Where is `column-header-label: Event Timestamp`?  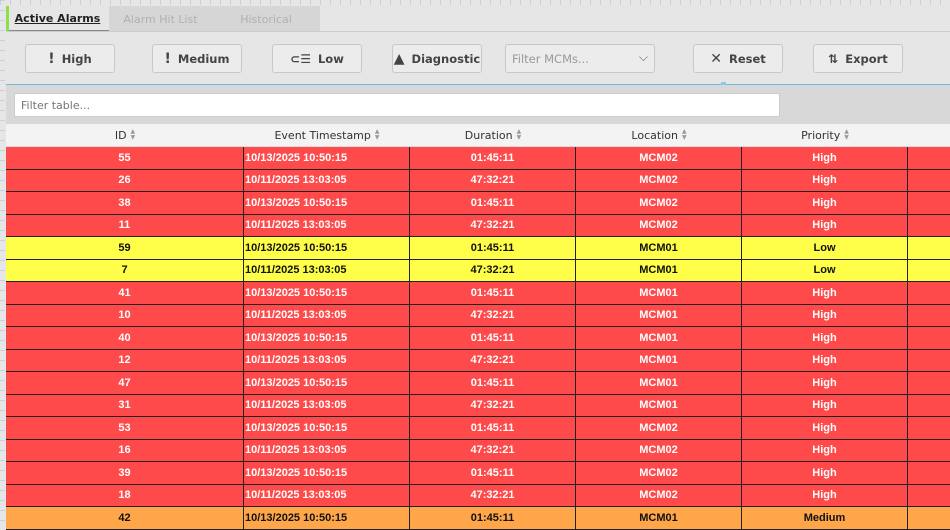 column-header-label: Event Timestamp is located at coordinates (322, 135).